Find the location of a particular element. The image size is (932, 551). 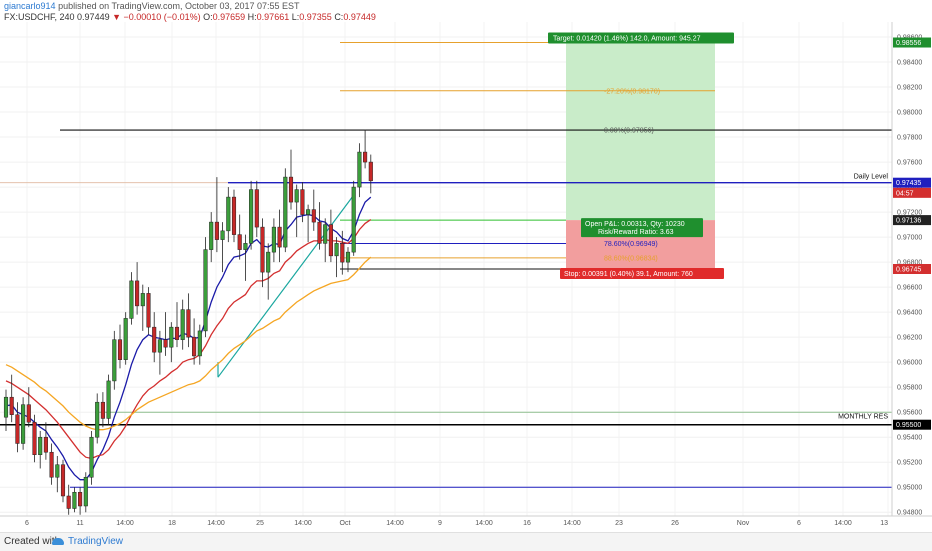

time-tick-label: 9 is located at coordinates (440, 523).